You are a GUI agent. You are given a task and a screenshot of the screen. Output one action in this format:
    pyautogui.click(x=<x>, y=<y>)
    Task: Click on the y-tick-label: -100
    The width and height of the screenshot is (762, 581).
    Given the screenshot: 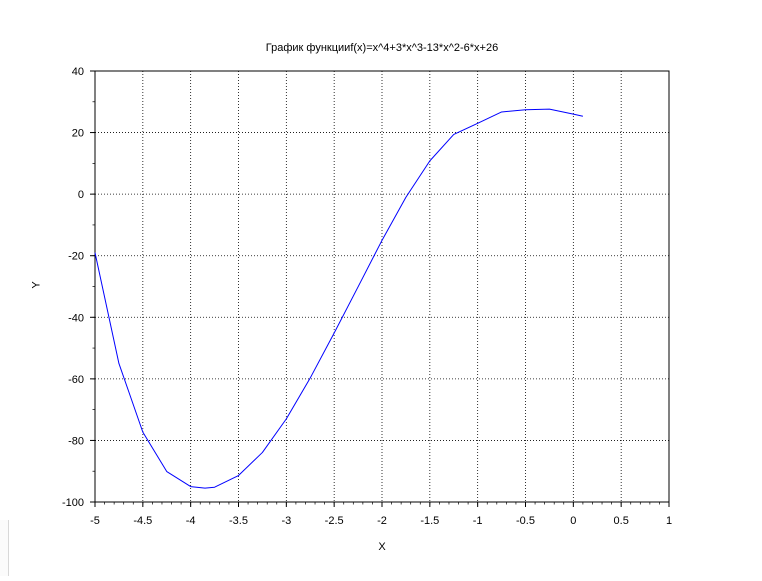 What is the action you would take?
    pyautogui.click(x=73, y=503)
    